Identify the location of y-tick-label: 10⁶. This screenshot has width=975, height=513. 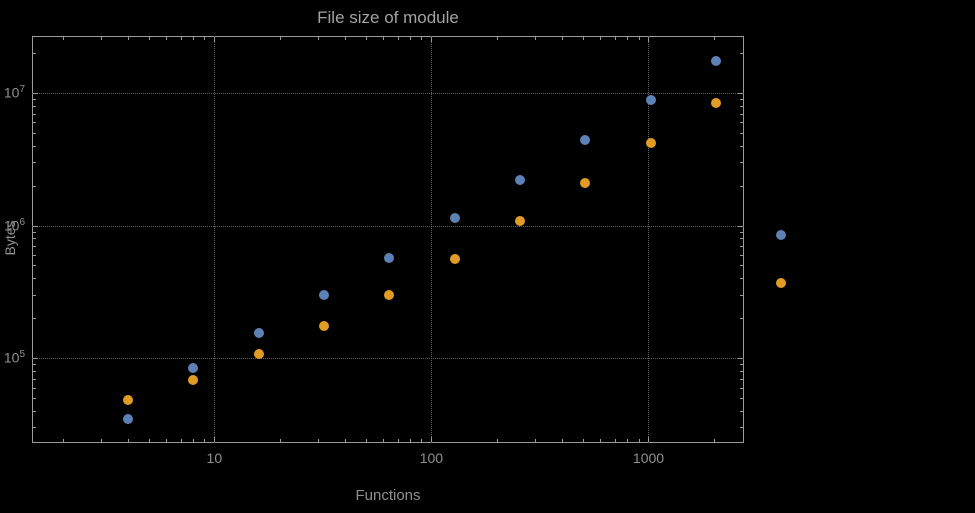
(14, 225).